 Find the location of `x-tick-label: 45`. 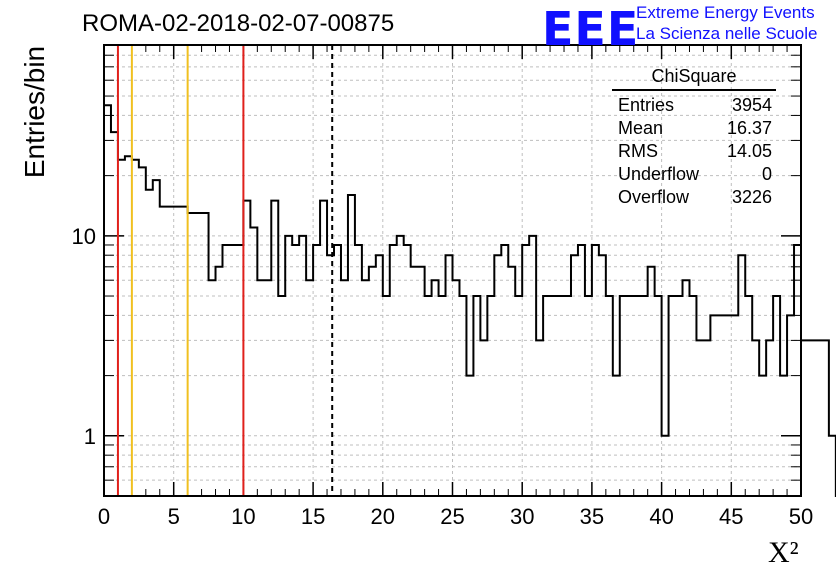

x-tick-label: 45 is located at coordinates (731, 516).